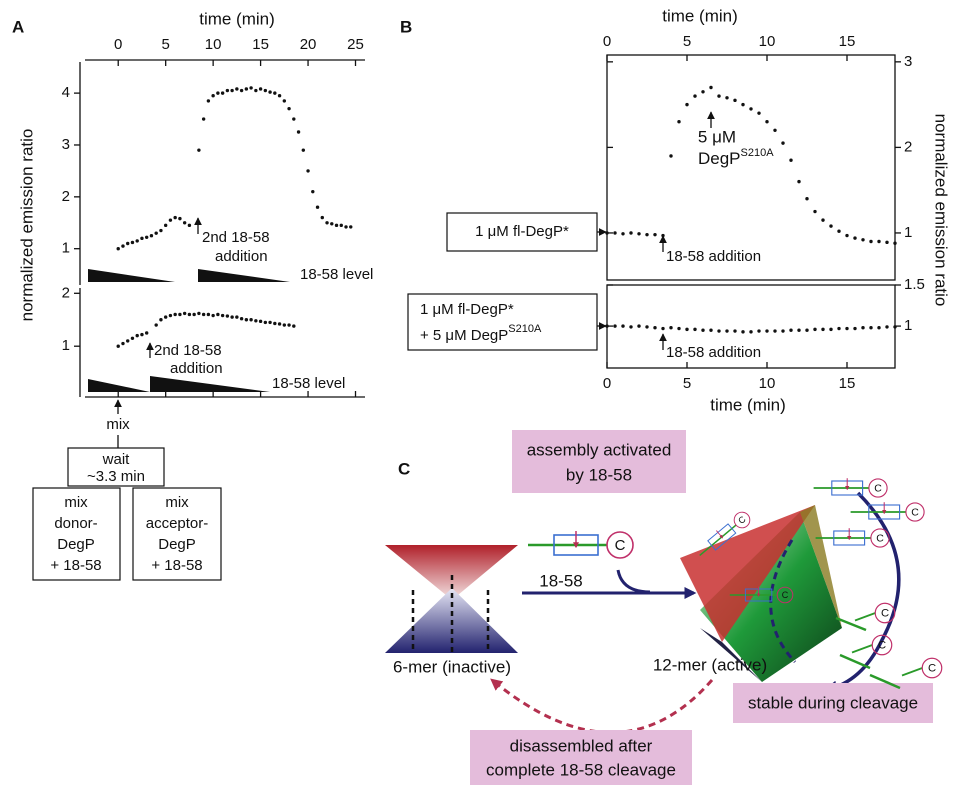 The image size is (963, 786). What do you see at coordinates (581, 757) in the screenshot?
I see `note-box` at bounding box center [581, 757].